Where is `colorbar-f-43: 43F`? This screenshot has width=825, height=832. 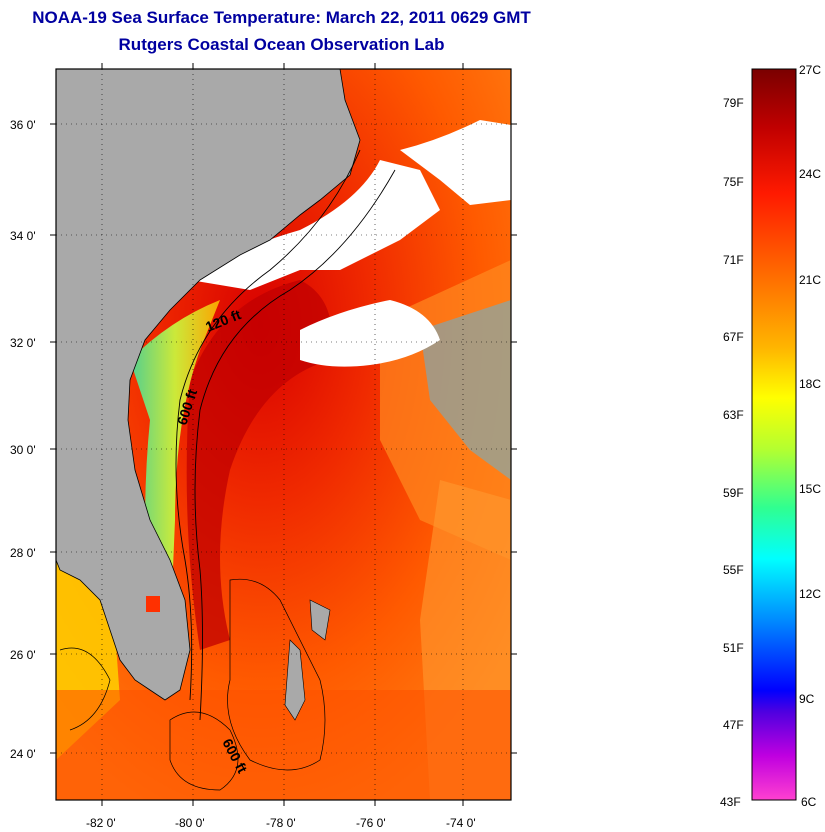 colorbar-f-43: 43F is located at coordinates (730, 802).